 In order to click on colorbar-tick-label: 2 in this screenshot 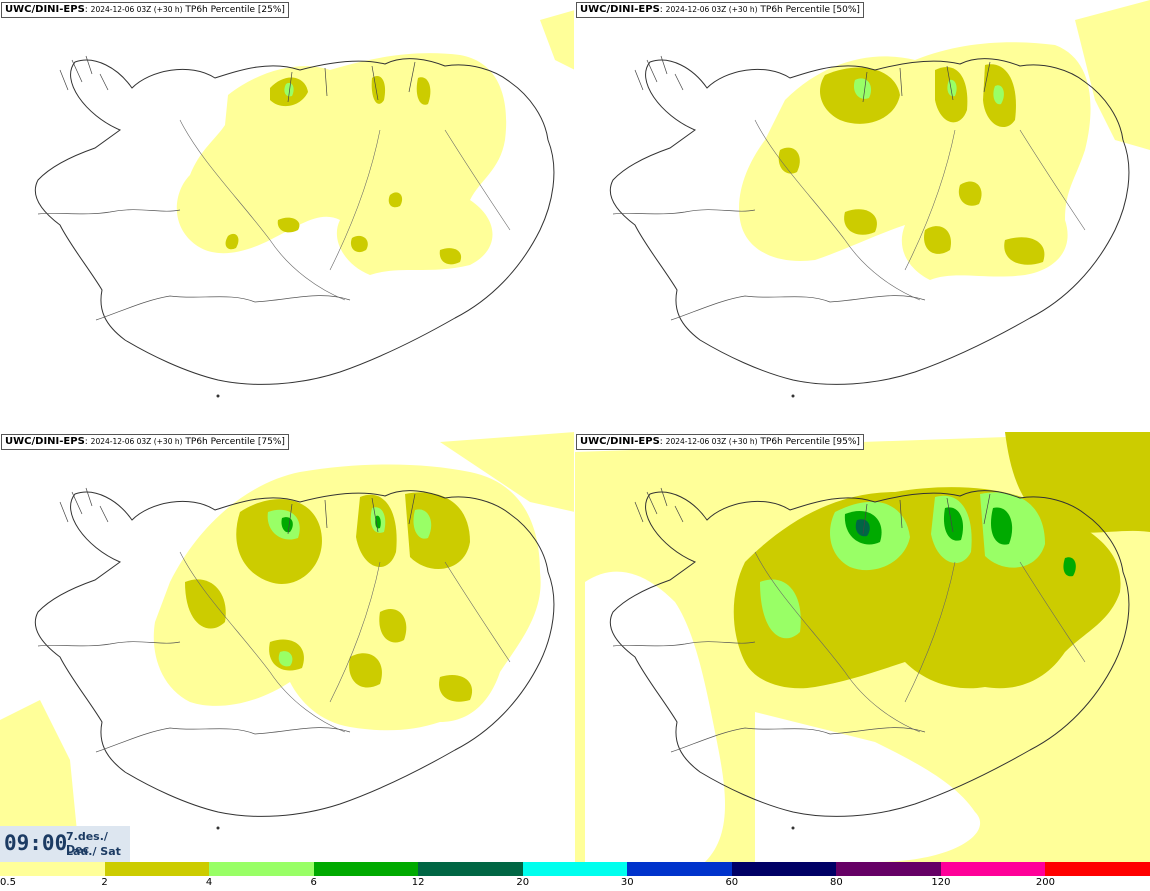, I will do `click(104, 882)`.